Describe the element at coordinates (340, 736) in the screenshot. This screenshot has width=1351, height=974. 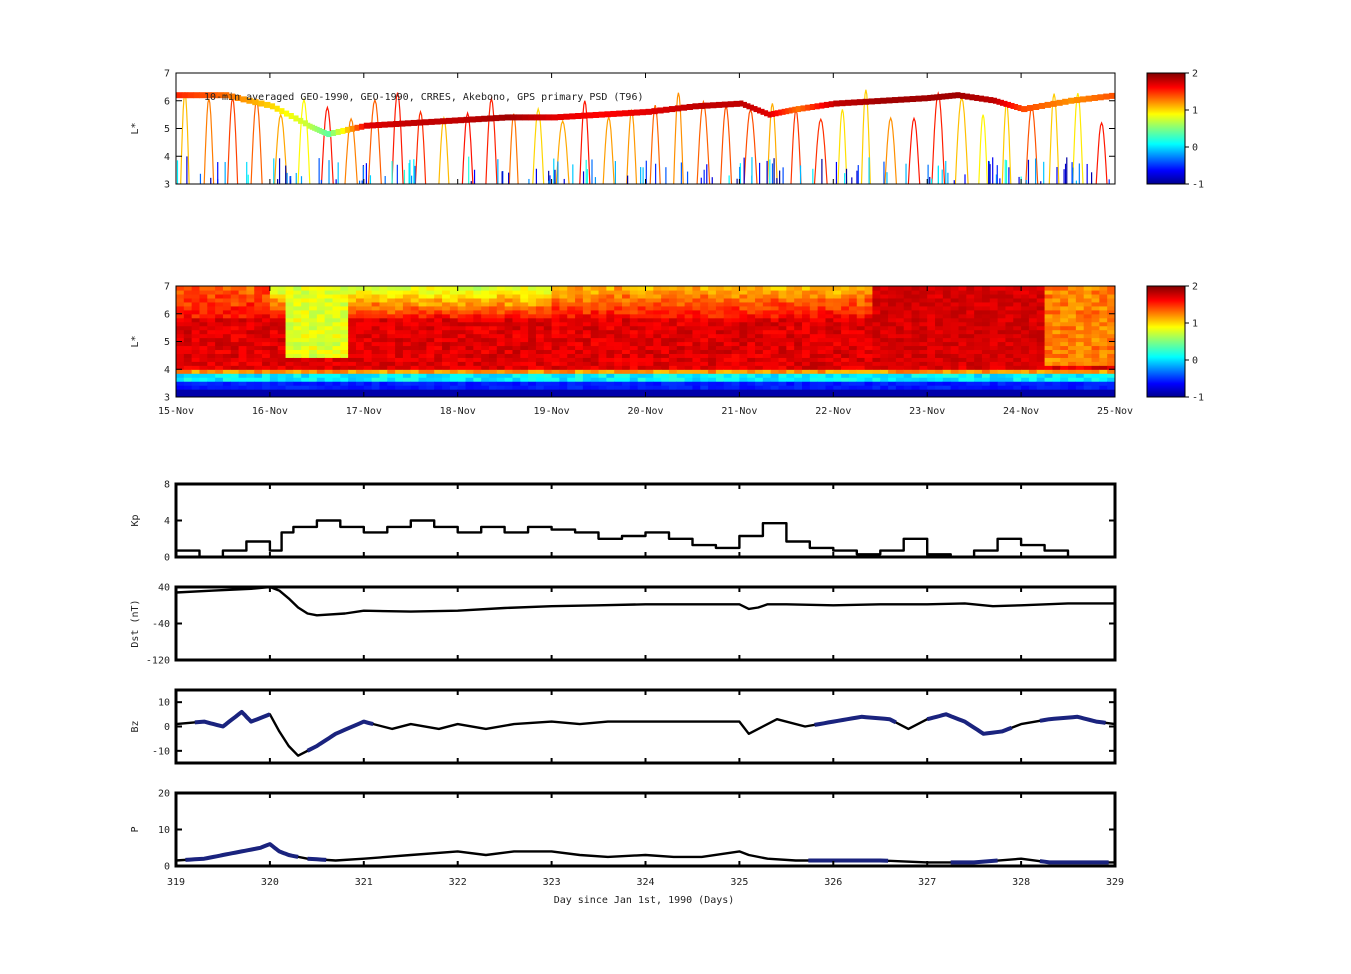
I see `measured-overlay` at that location.